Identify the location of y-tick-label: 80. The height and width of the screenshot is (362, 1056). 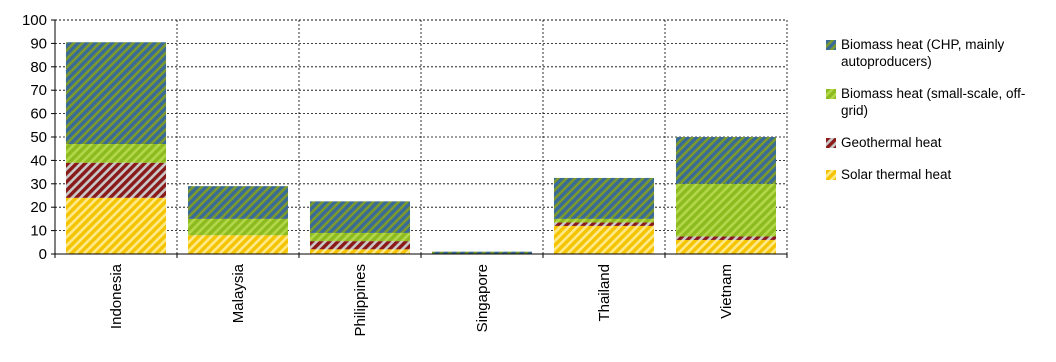
(38, 67).